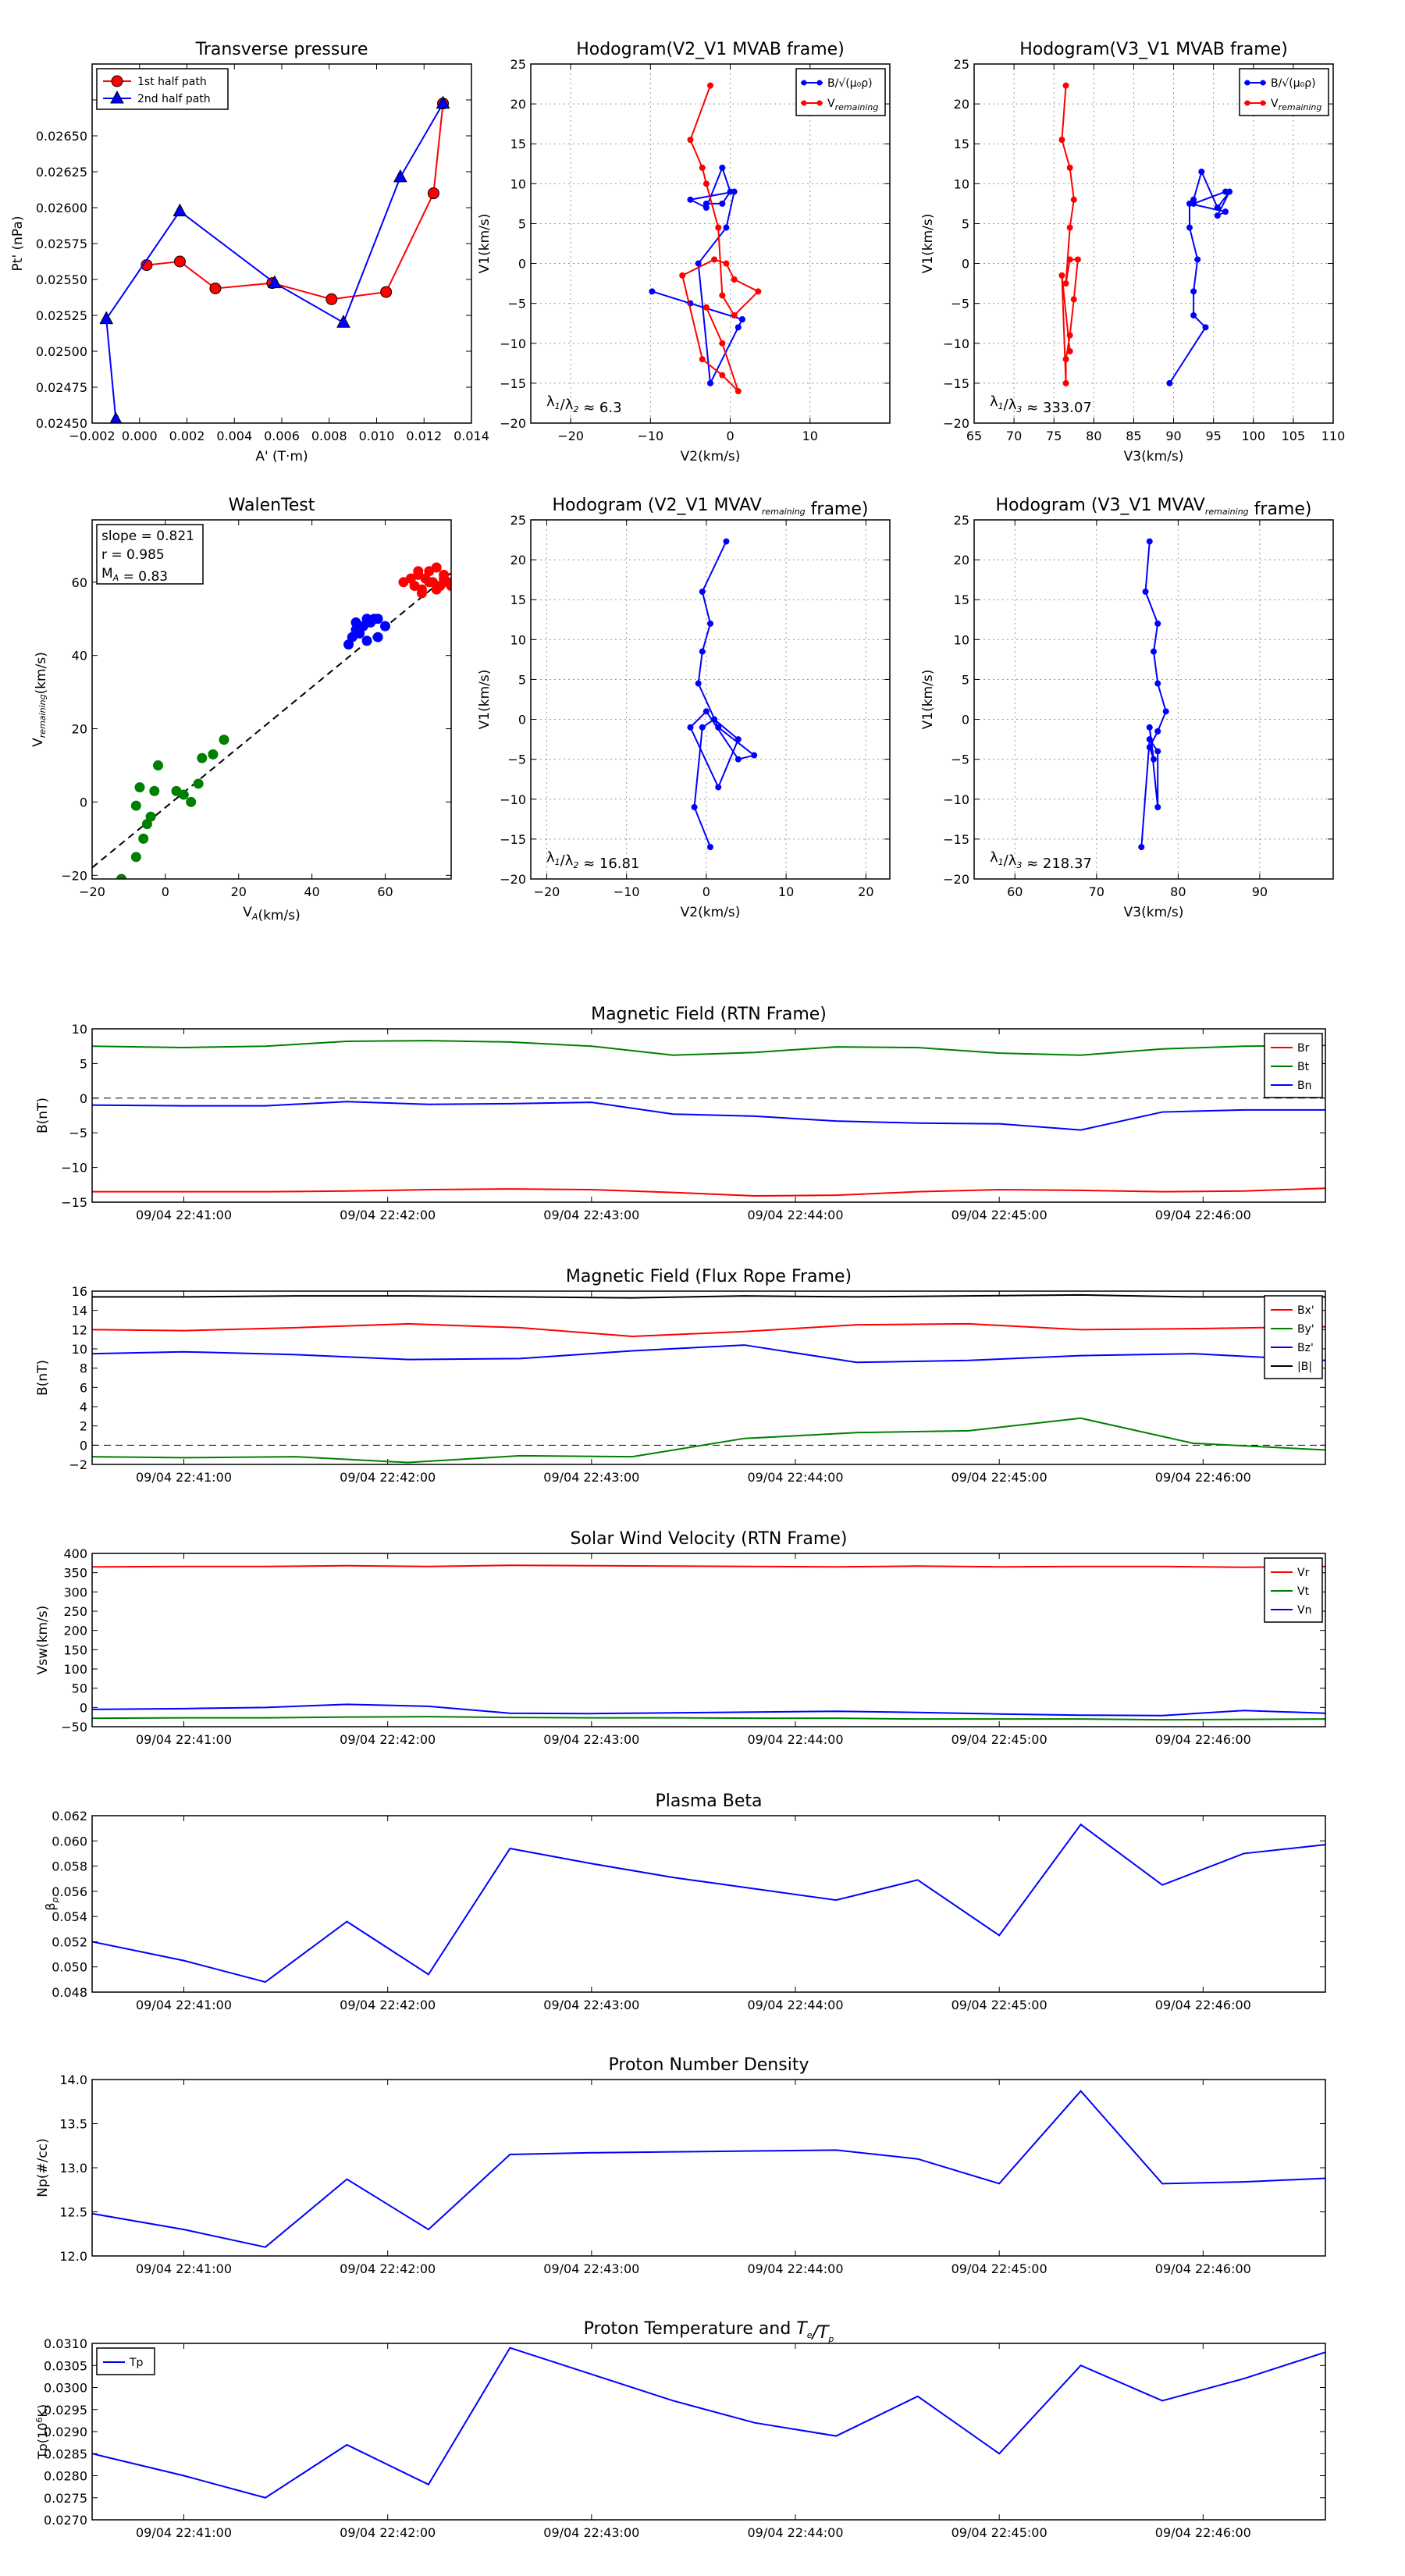  I want to click on legend-label: Vt, so click(1303, 1591).